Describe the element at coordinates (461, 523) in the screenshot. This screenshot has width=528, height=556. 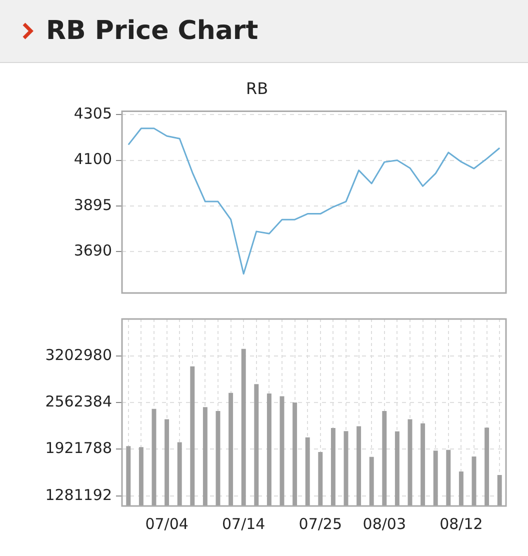
I see `x-tick-label: 08/12` at that location.